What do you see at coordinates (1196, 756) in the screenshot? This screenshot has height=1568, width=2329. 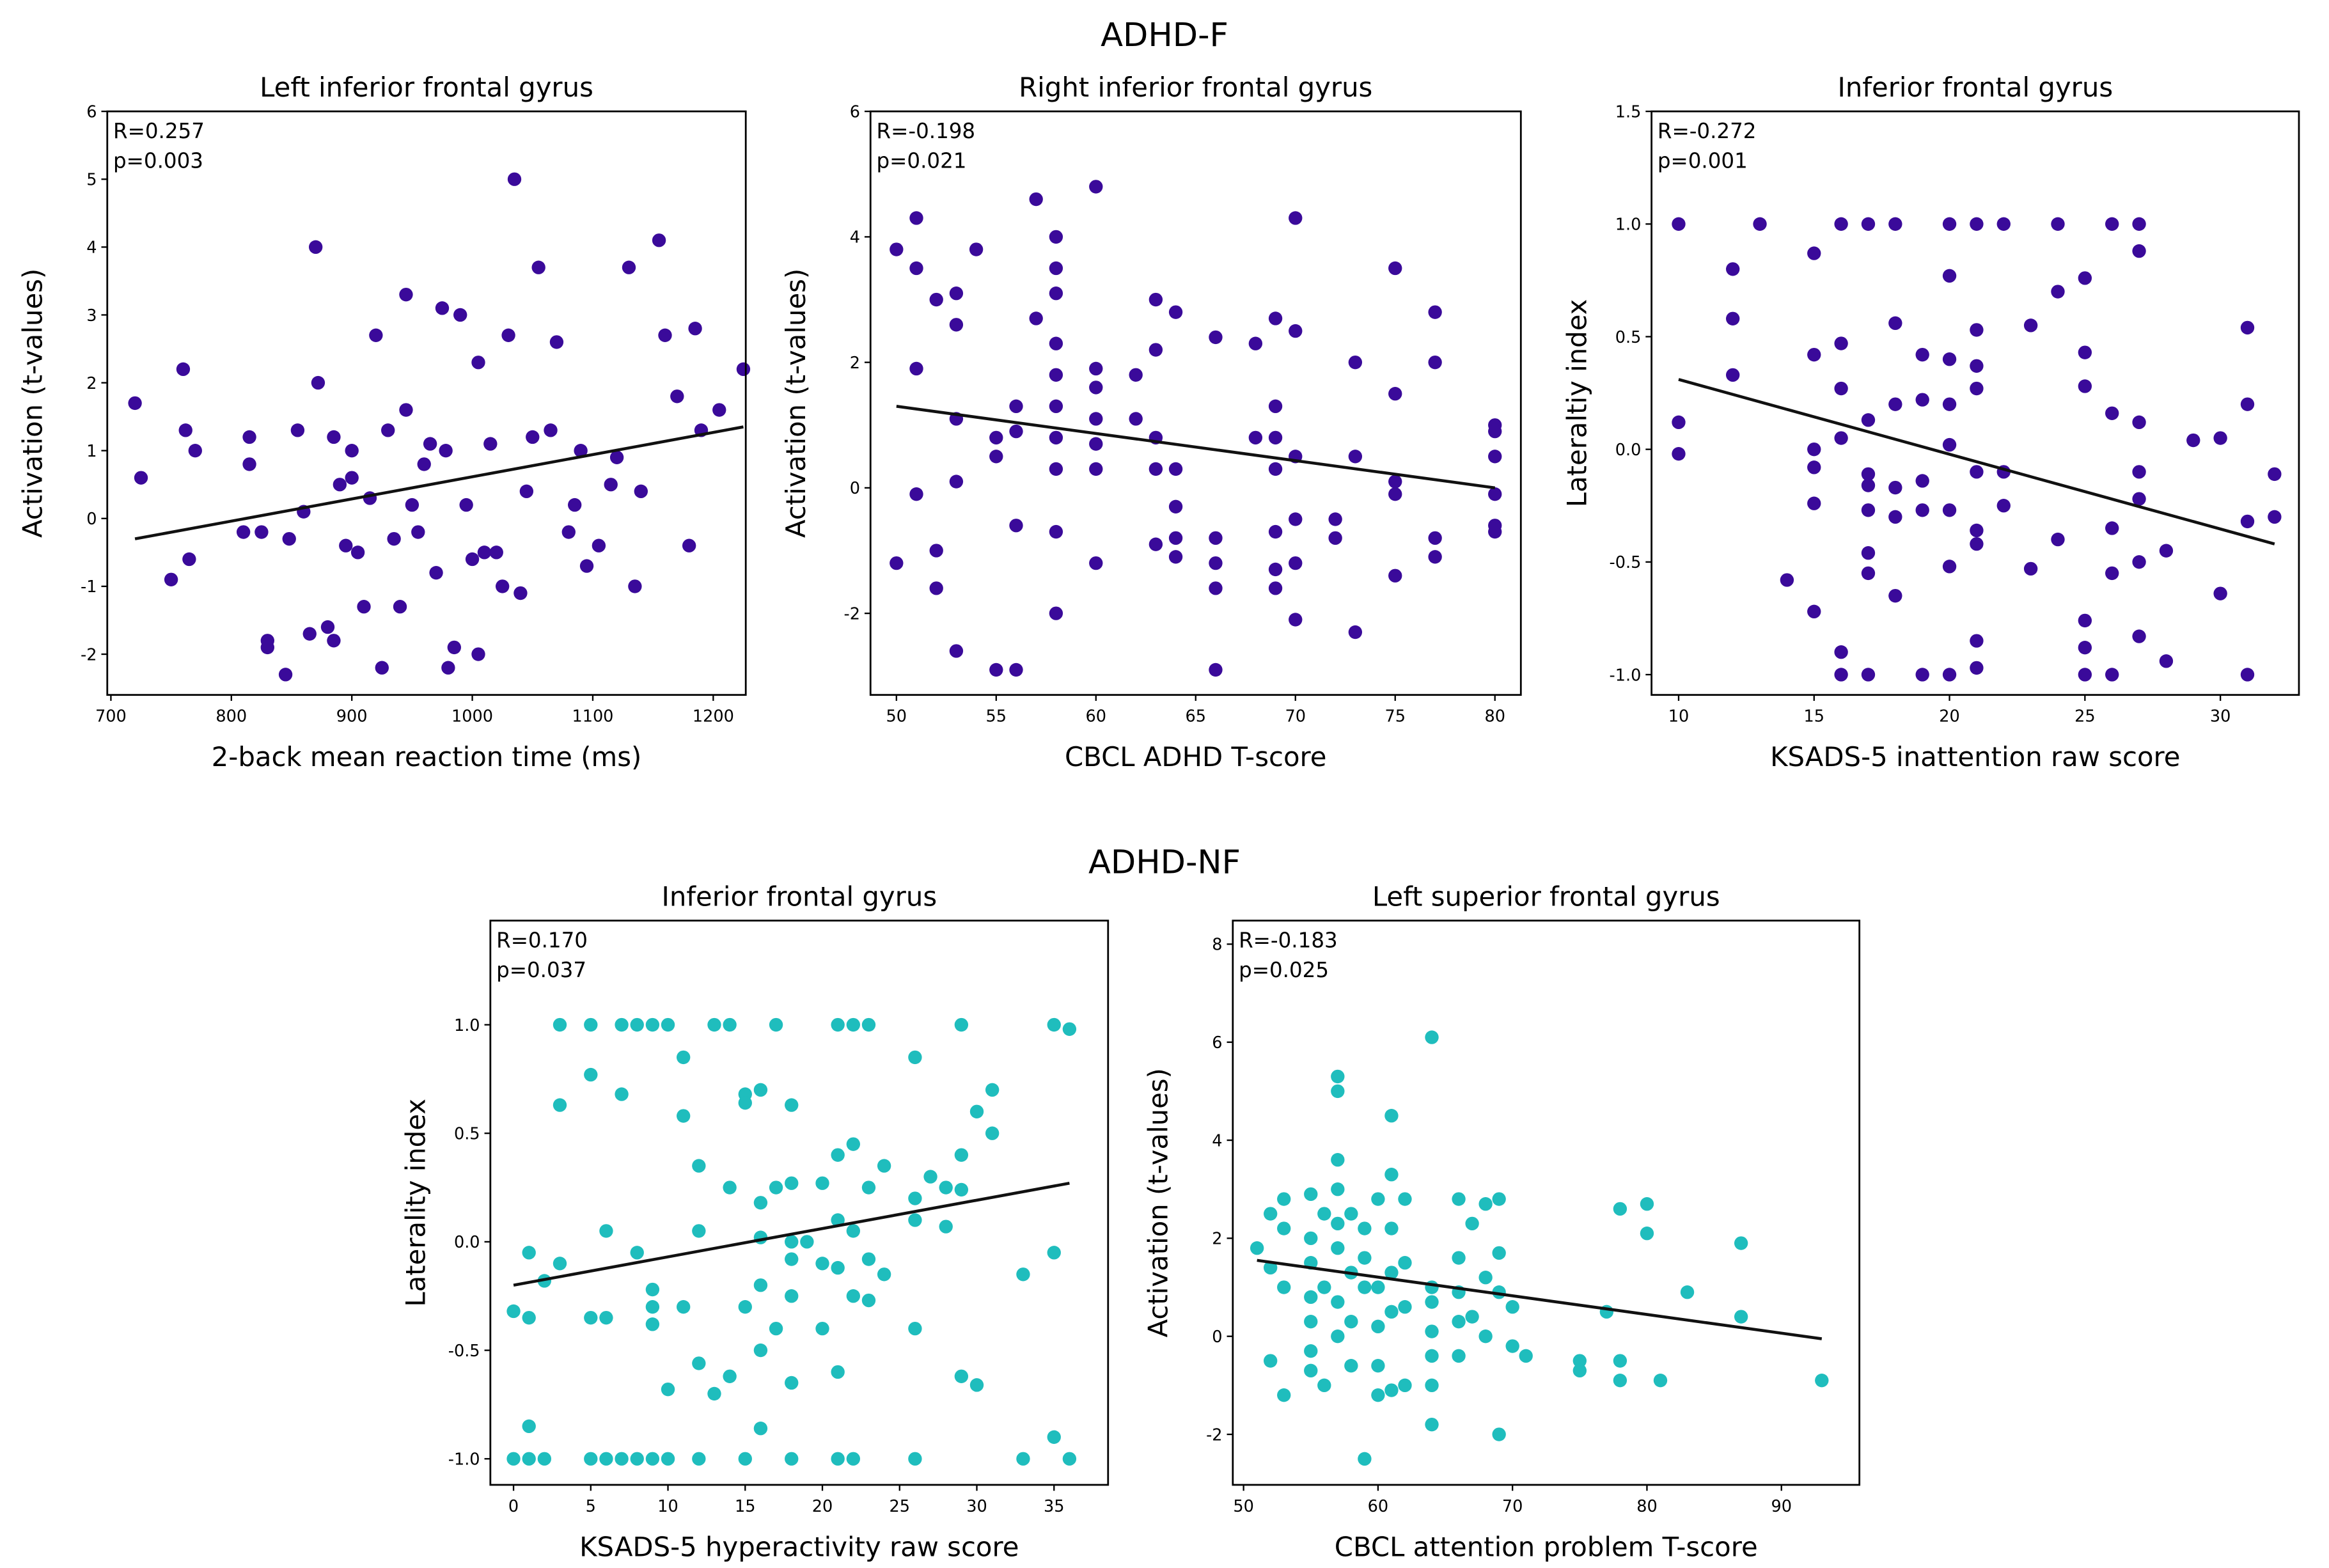 I see `x-axis-label: CBCL ADHD T-score` at bounding box center [1196, 756].